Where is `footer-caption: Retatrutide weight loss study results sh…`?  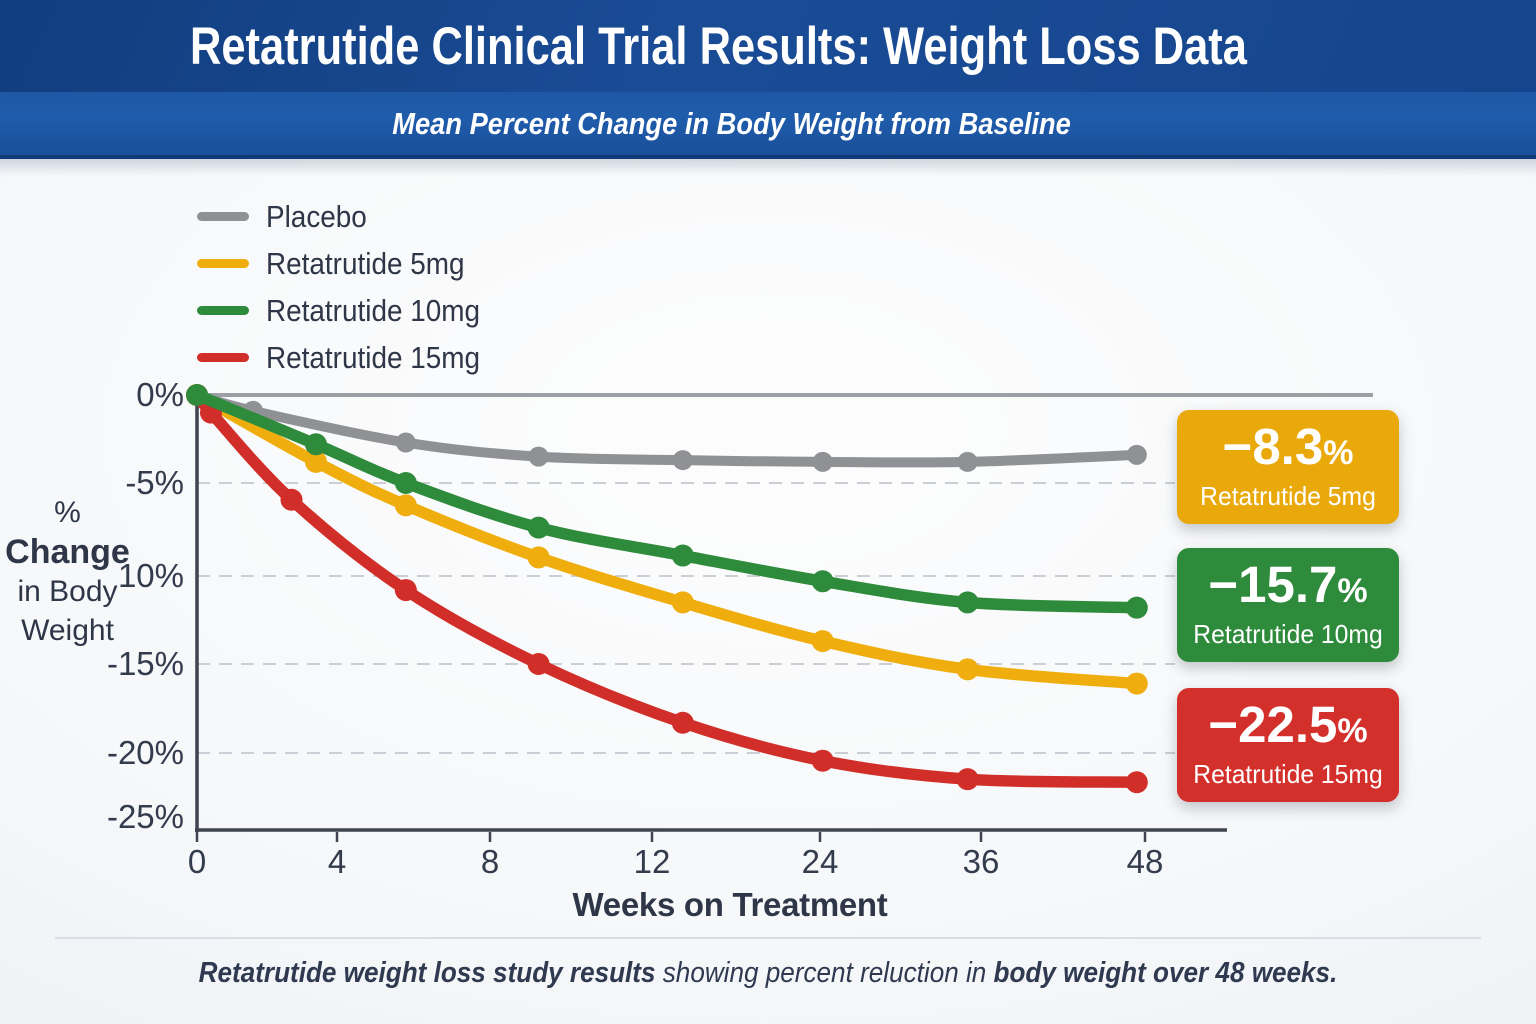
footer-caption: Retatrutide weight loss study results sh… is located at coordinates (768, 973).